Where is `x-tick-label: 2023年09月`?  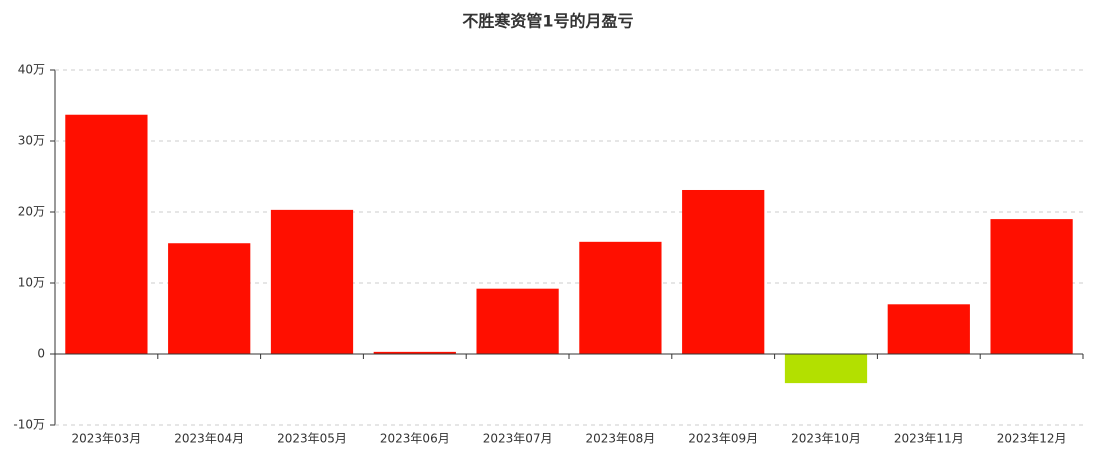 x-tick-label: 2023年09月 is located at coordinates (723, 439).